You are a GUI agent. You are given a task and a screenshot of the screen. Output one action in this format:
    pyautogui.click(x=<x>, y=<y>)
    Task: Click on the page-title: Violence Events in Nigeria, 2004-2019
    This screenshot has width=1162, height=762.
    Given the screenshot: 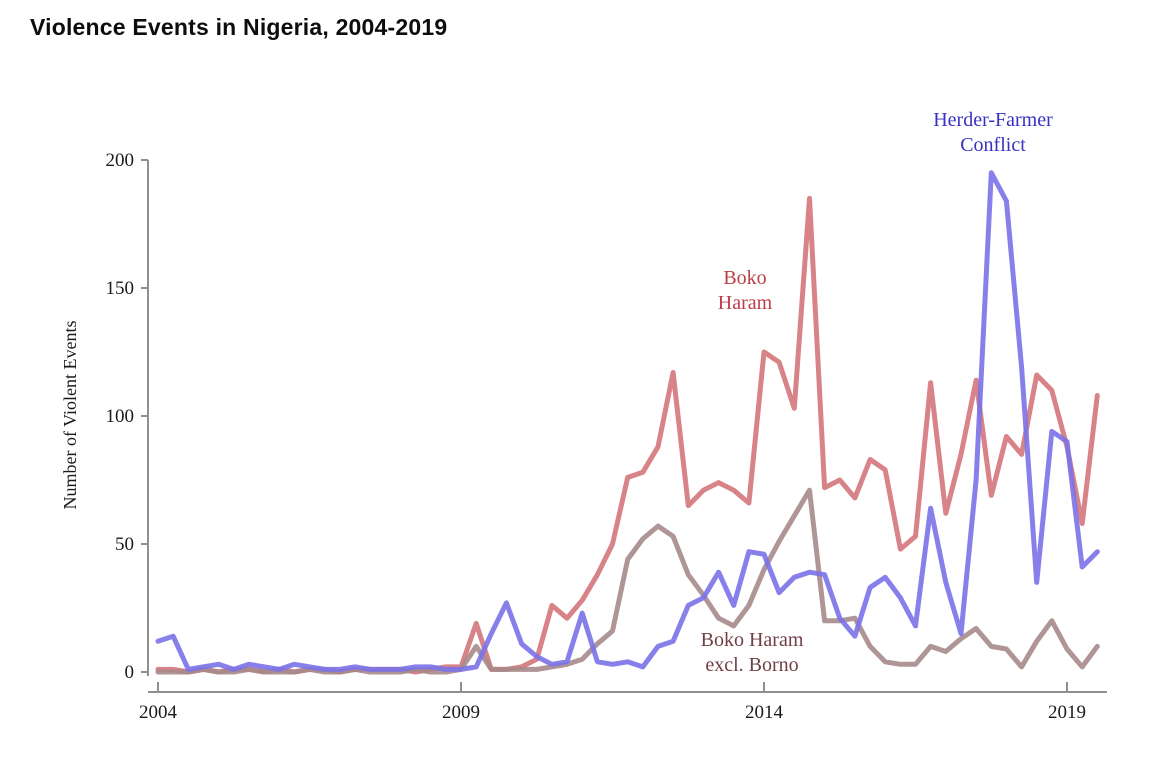 What is the action you would take?
    pyautogui.click(x=239, y=27)
    